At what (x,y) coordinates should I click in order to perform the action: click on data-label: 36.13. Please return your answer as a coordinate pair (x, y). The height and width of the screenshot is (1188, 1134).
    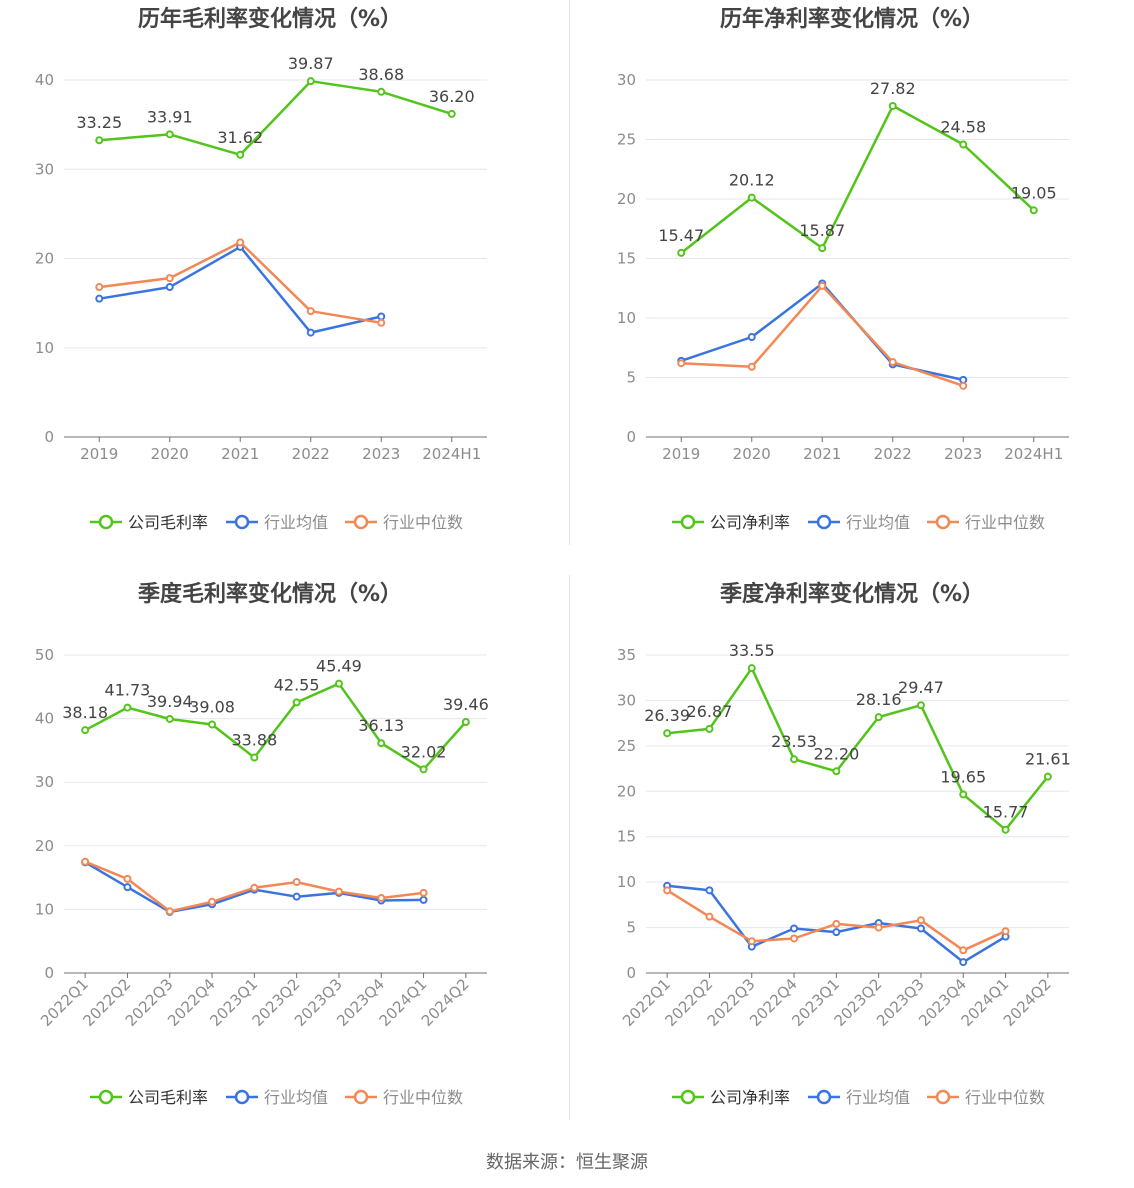
    Looking at the image, I should click on (381, 725).